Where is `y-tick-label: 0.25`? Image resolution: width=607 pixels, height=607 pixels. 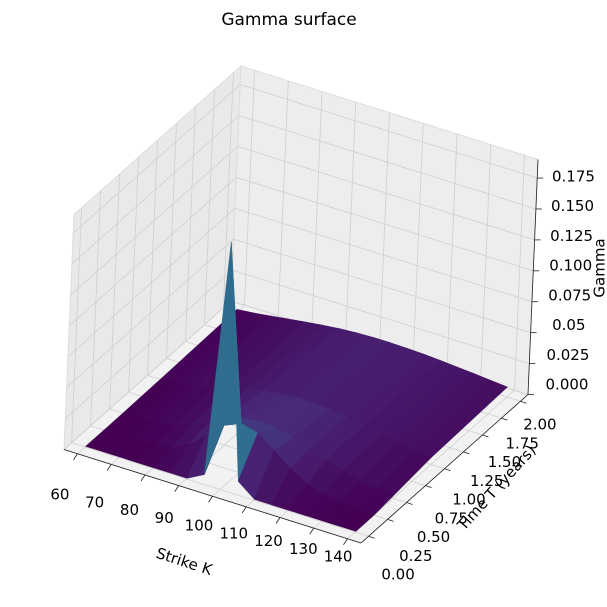 y-tick-label: 0.25 is located at coordinates (415, 556).